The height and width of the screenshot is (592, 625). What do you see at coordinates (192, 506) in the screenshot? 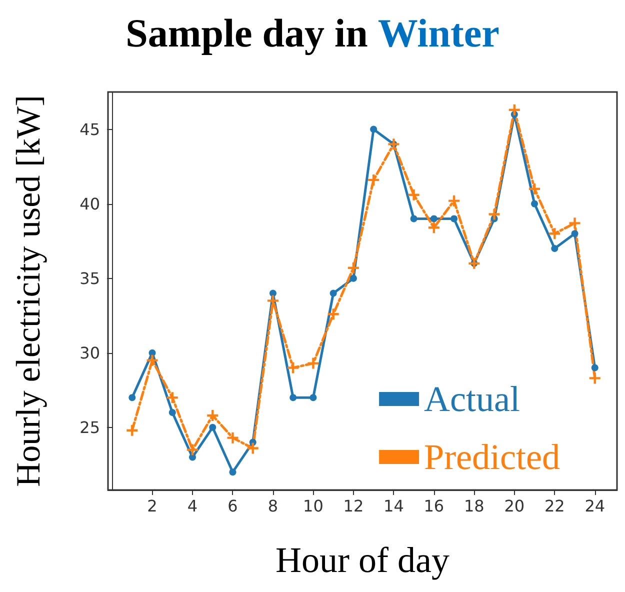
I see `x-tick-label: 4` at bounding box center [192, 506].